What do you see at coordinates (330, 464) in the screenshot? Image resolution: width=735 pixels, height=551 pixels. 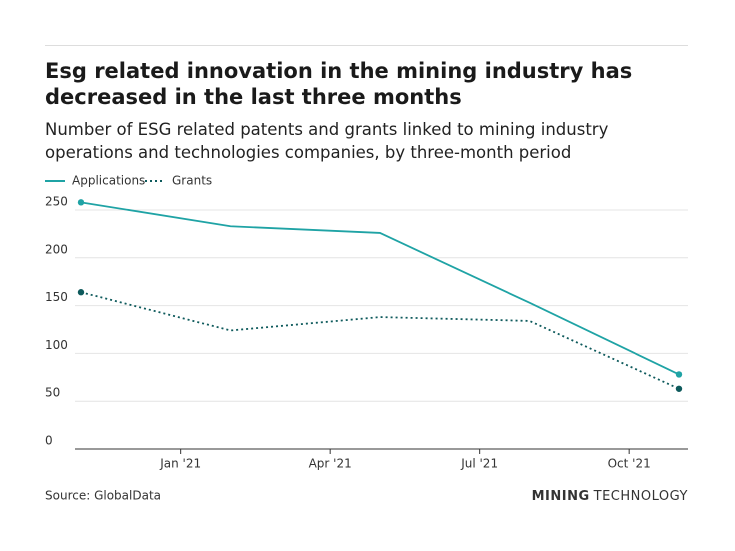 I see `x-tick-label: Apr '21` at bounding box center [330, 464].